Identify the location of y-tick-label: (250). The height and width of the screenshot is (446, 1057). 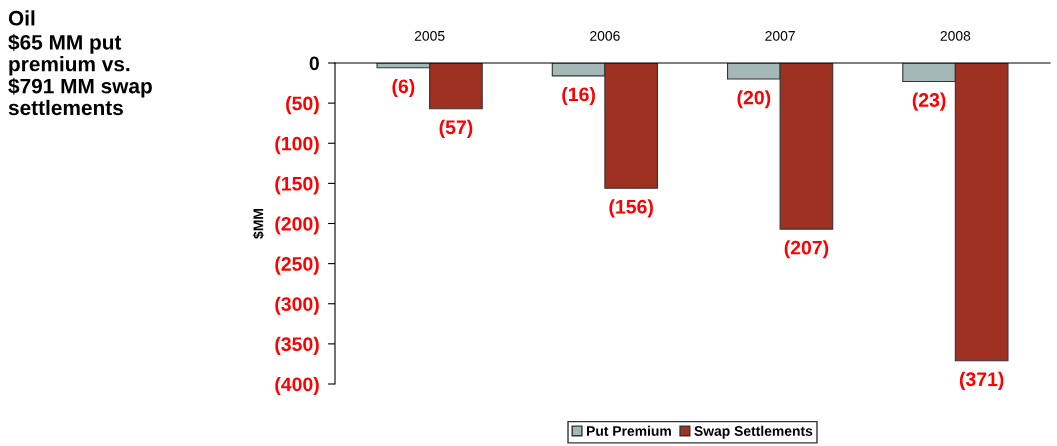
(297, 265).